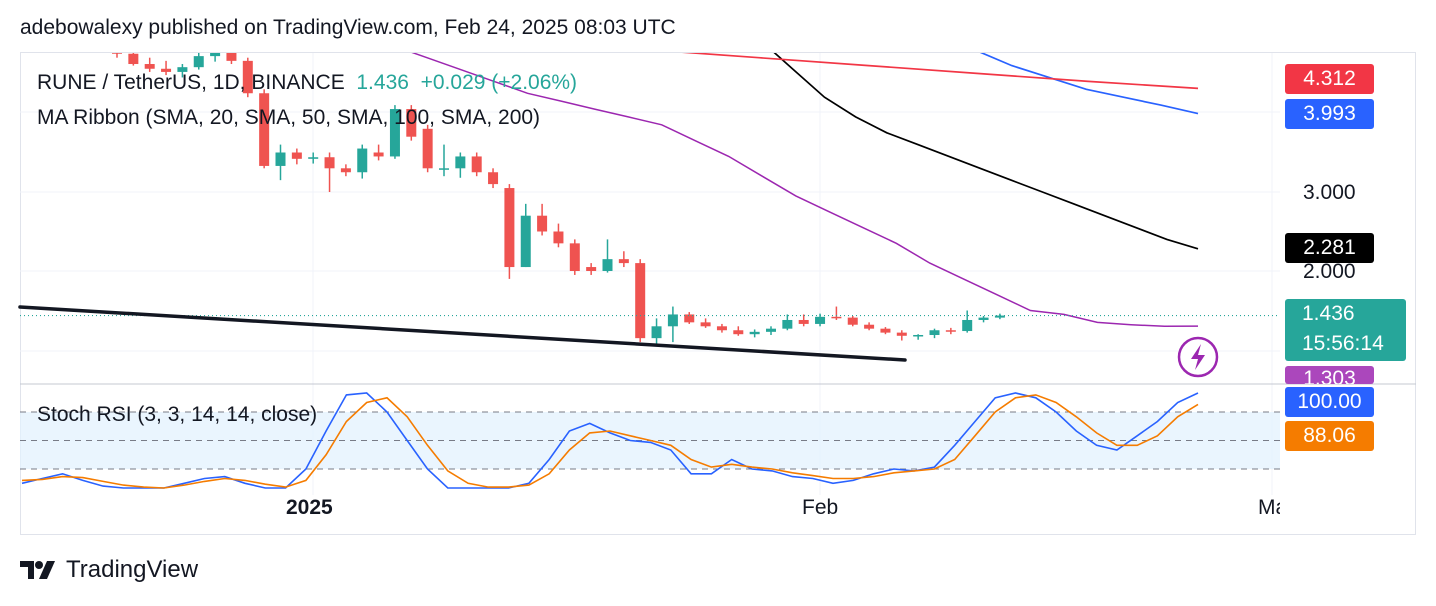 The image size is (1436, 606). I want to click on time-tick-2025: 2025, so click(309, 507).